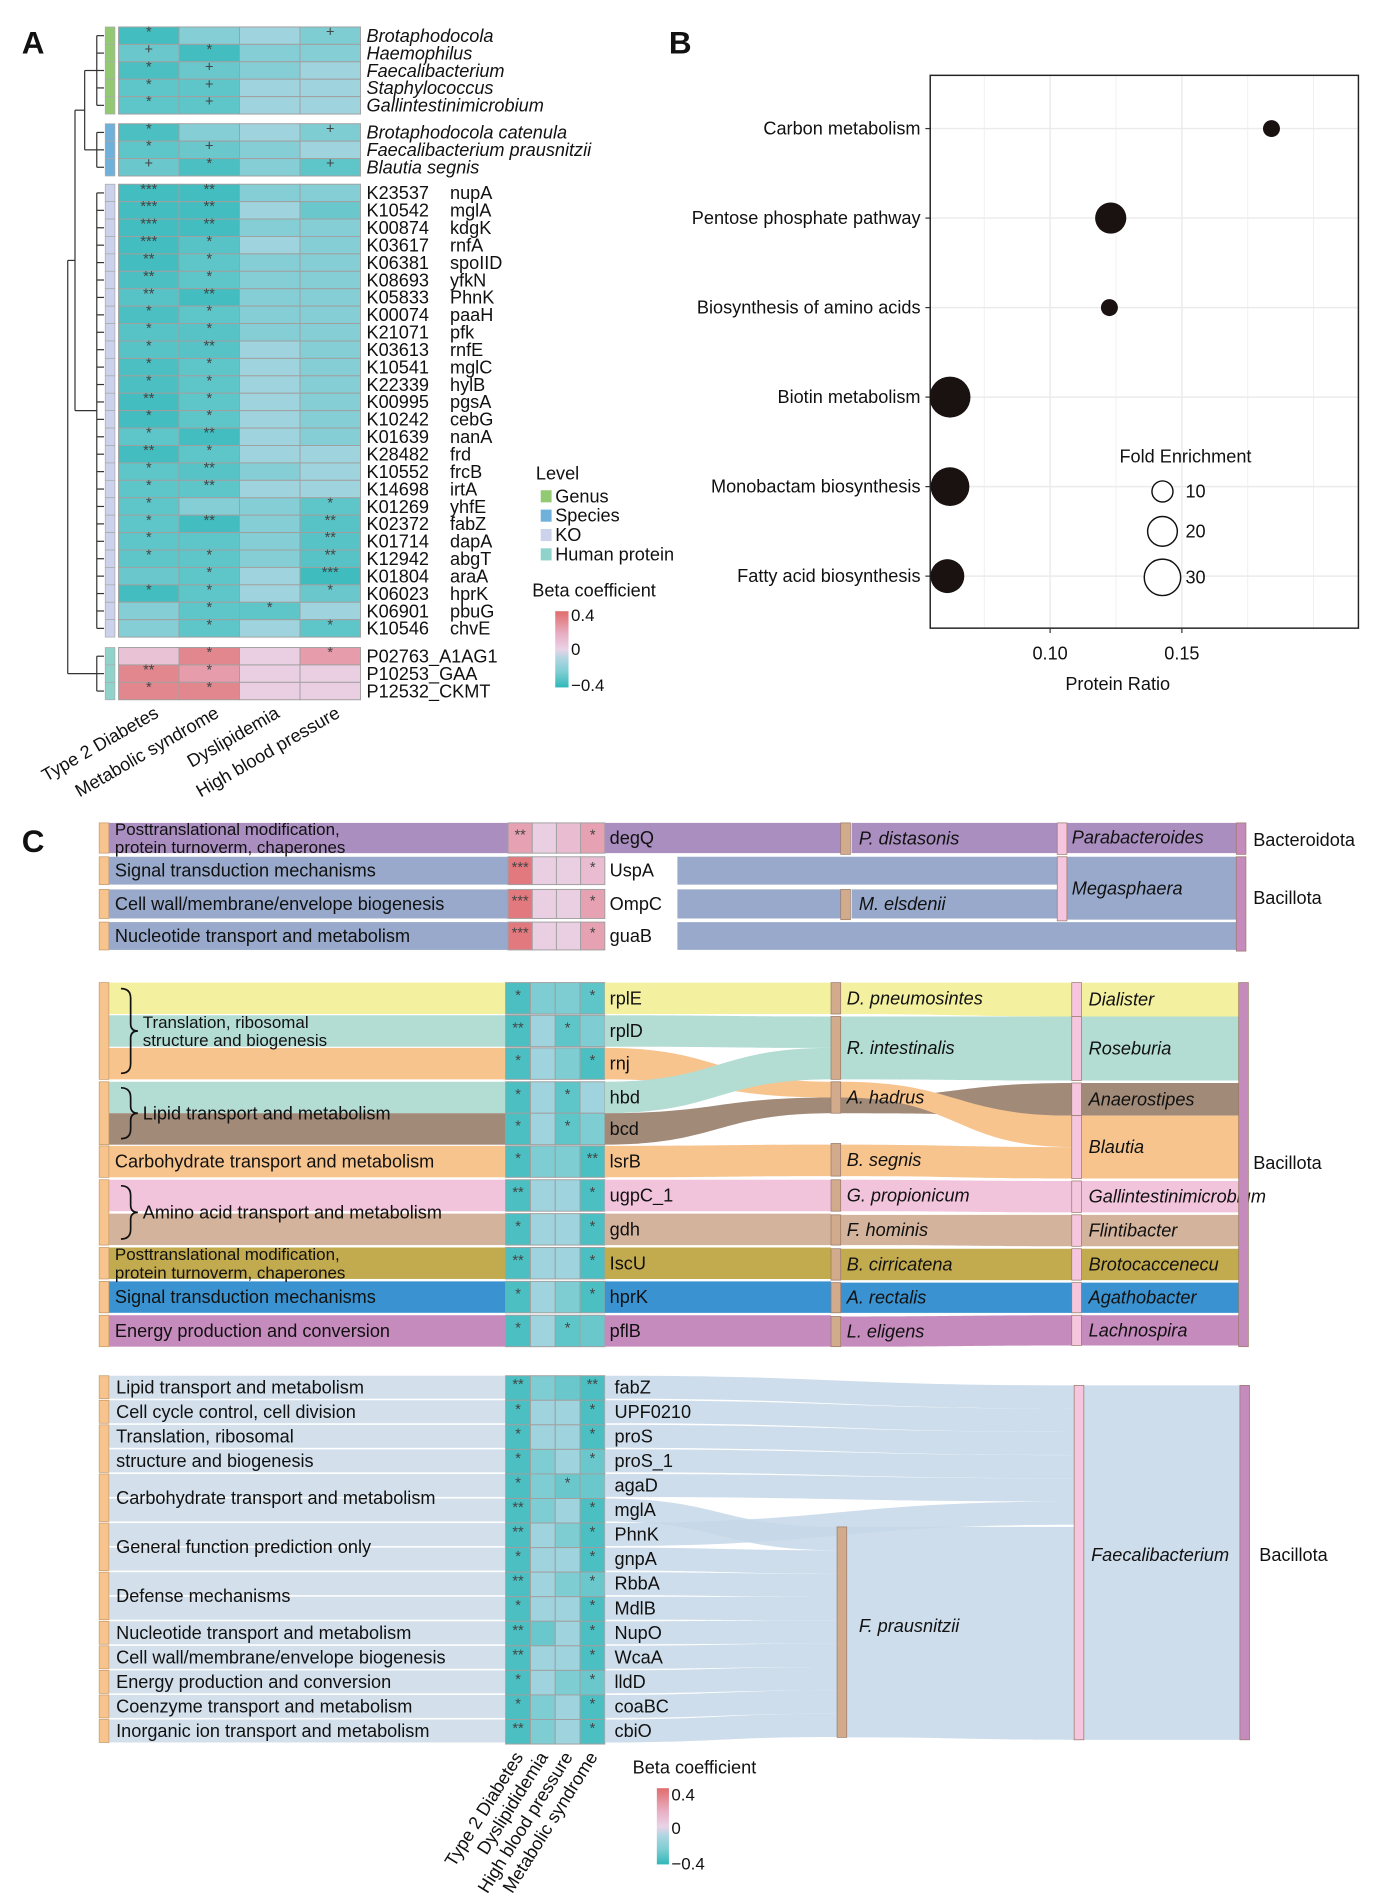 The width and height of the screenshot is (1379, 1895). What do you see at coordinates (148, 242) in the screenshot?
I see `significance-mark: ***` at bounding box center [148, 242].